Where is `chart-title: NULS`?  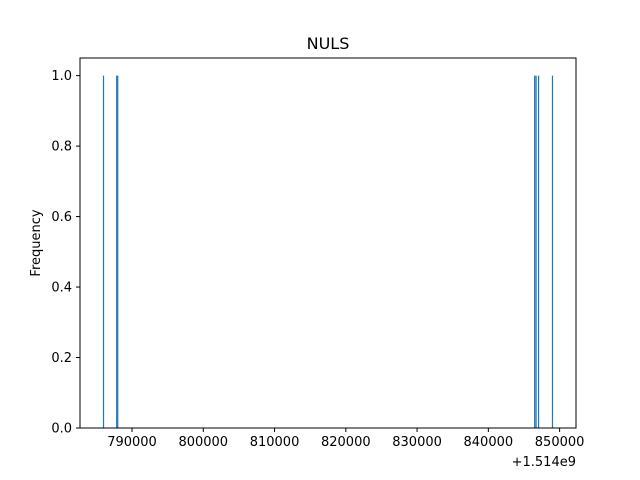 chart-title: NULS is located at coordinates (328, 43).